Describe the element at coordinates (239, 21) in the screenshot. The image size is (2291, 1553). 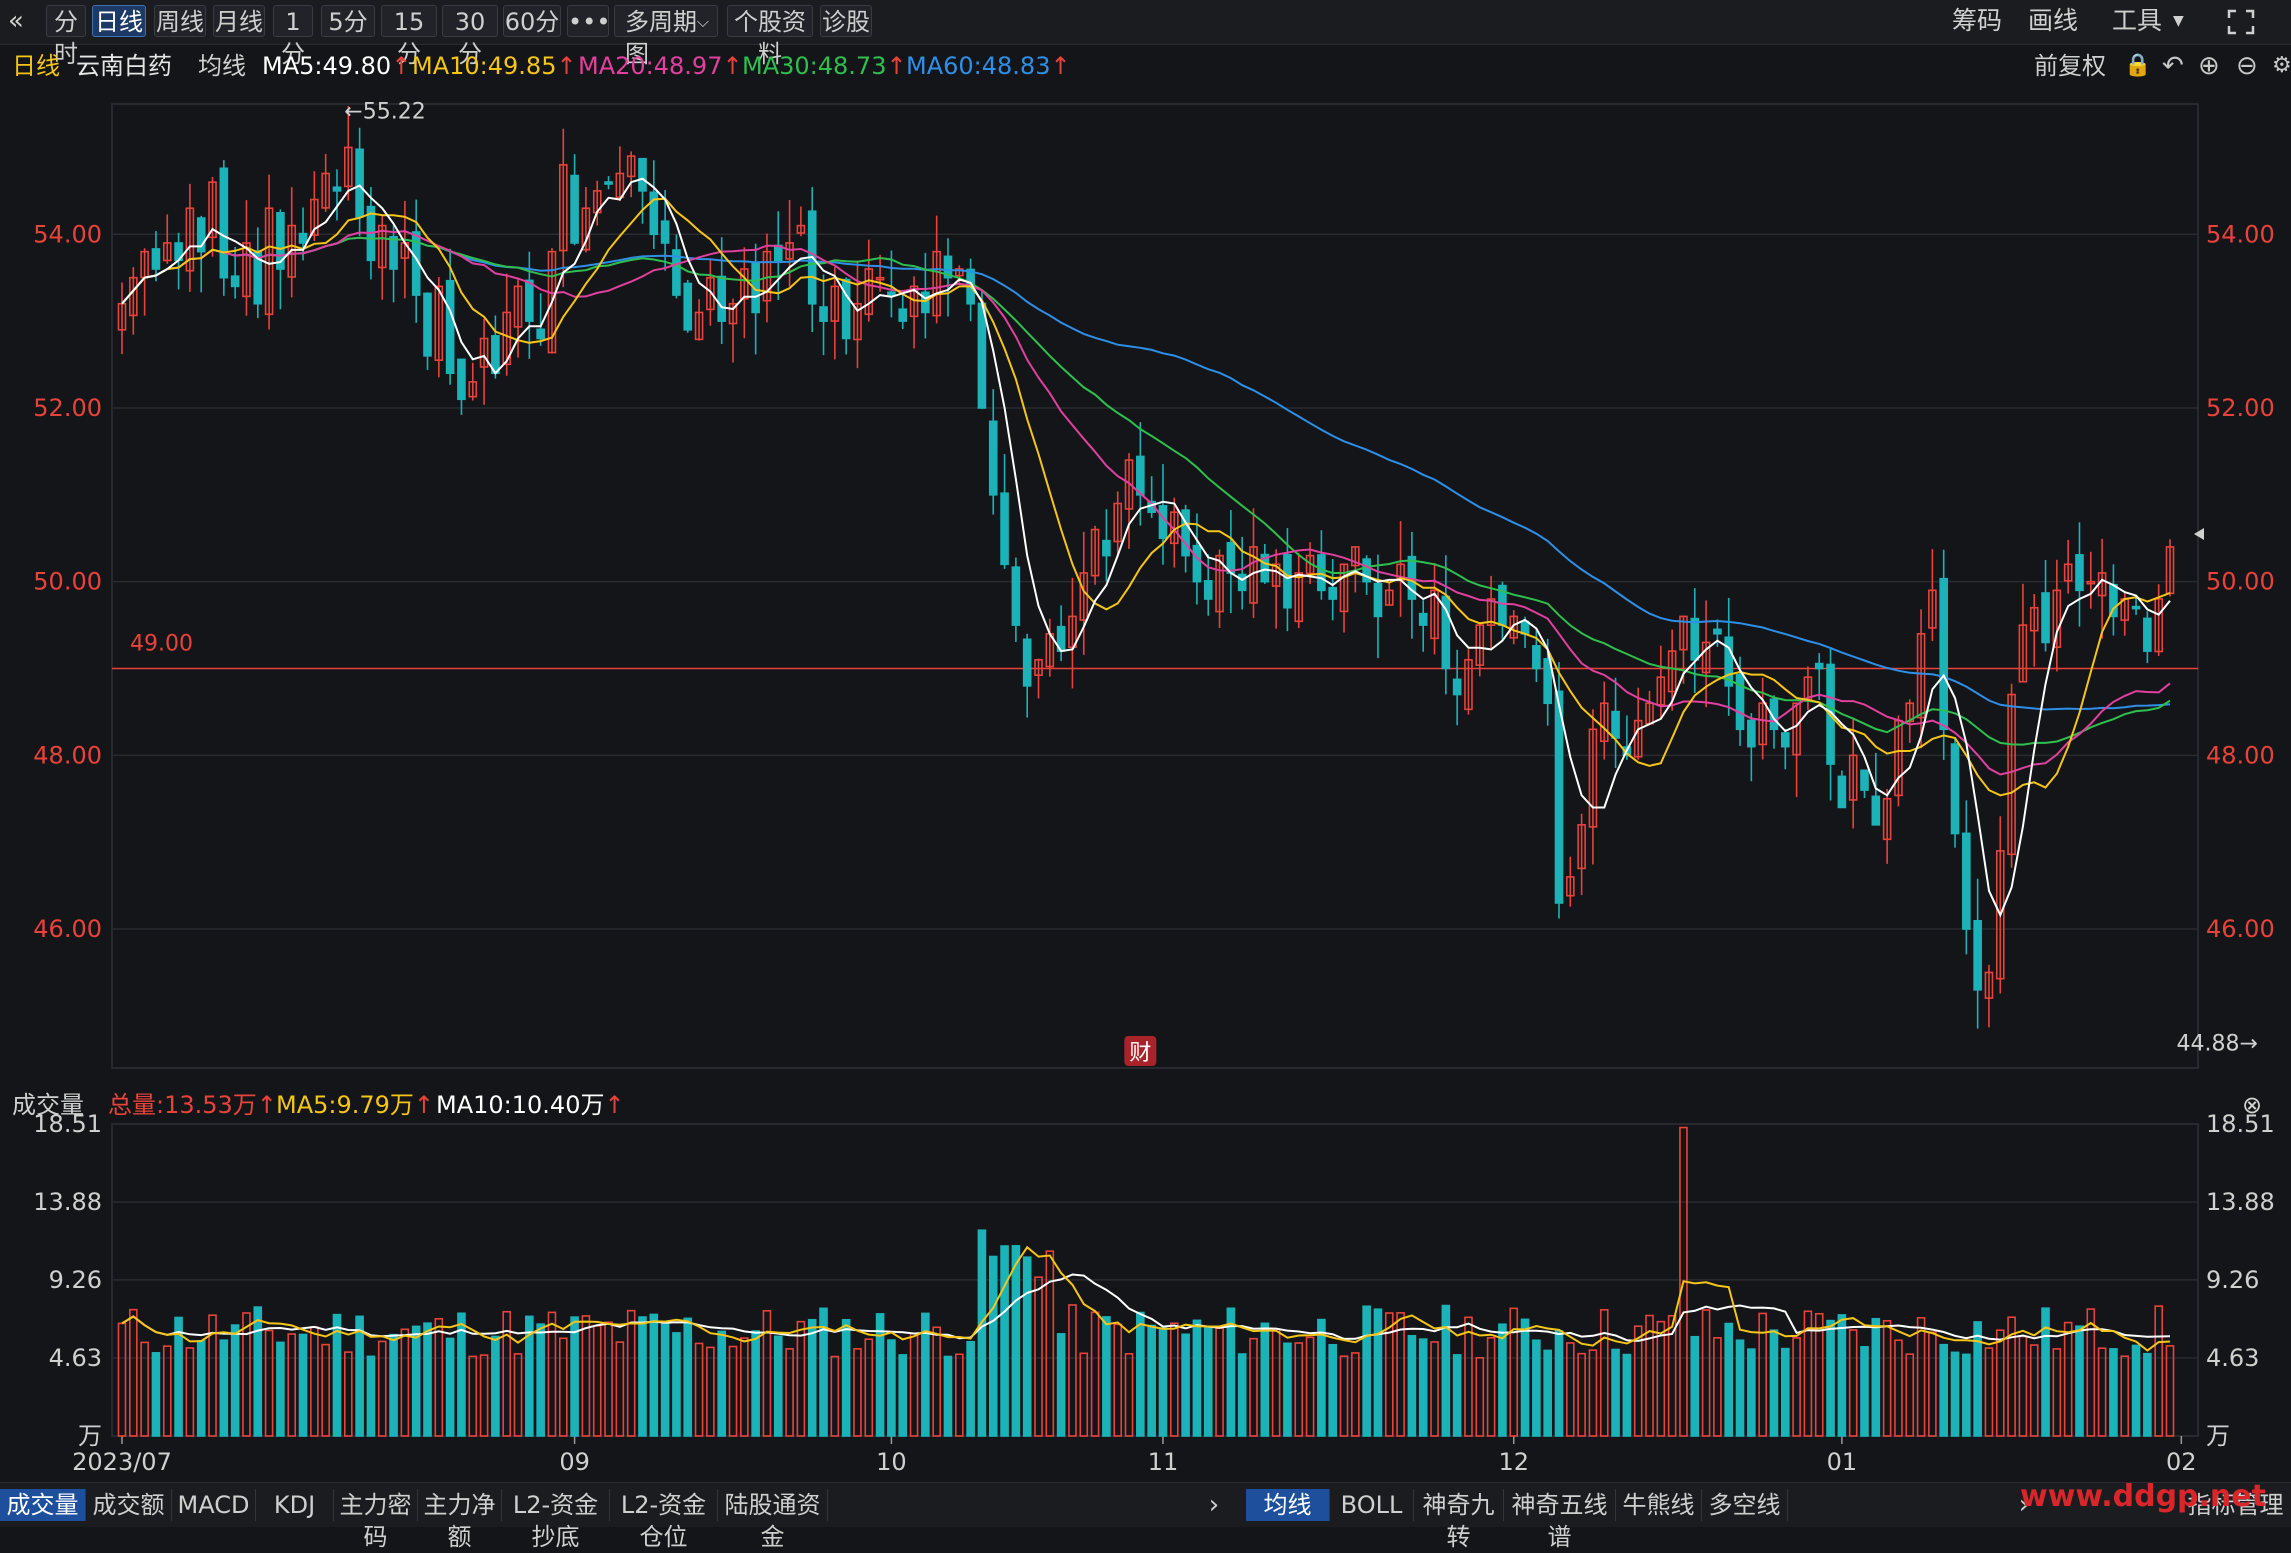
I see `tab-3: 月线` at that location.